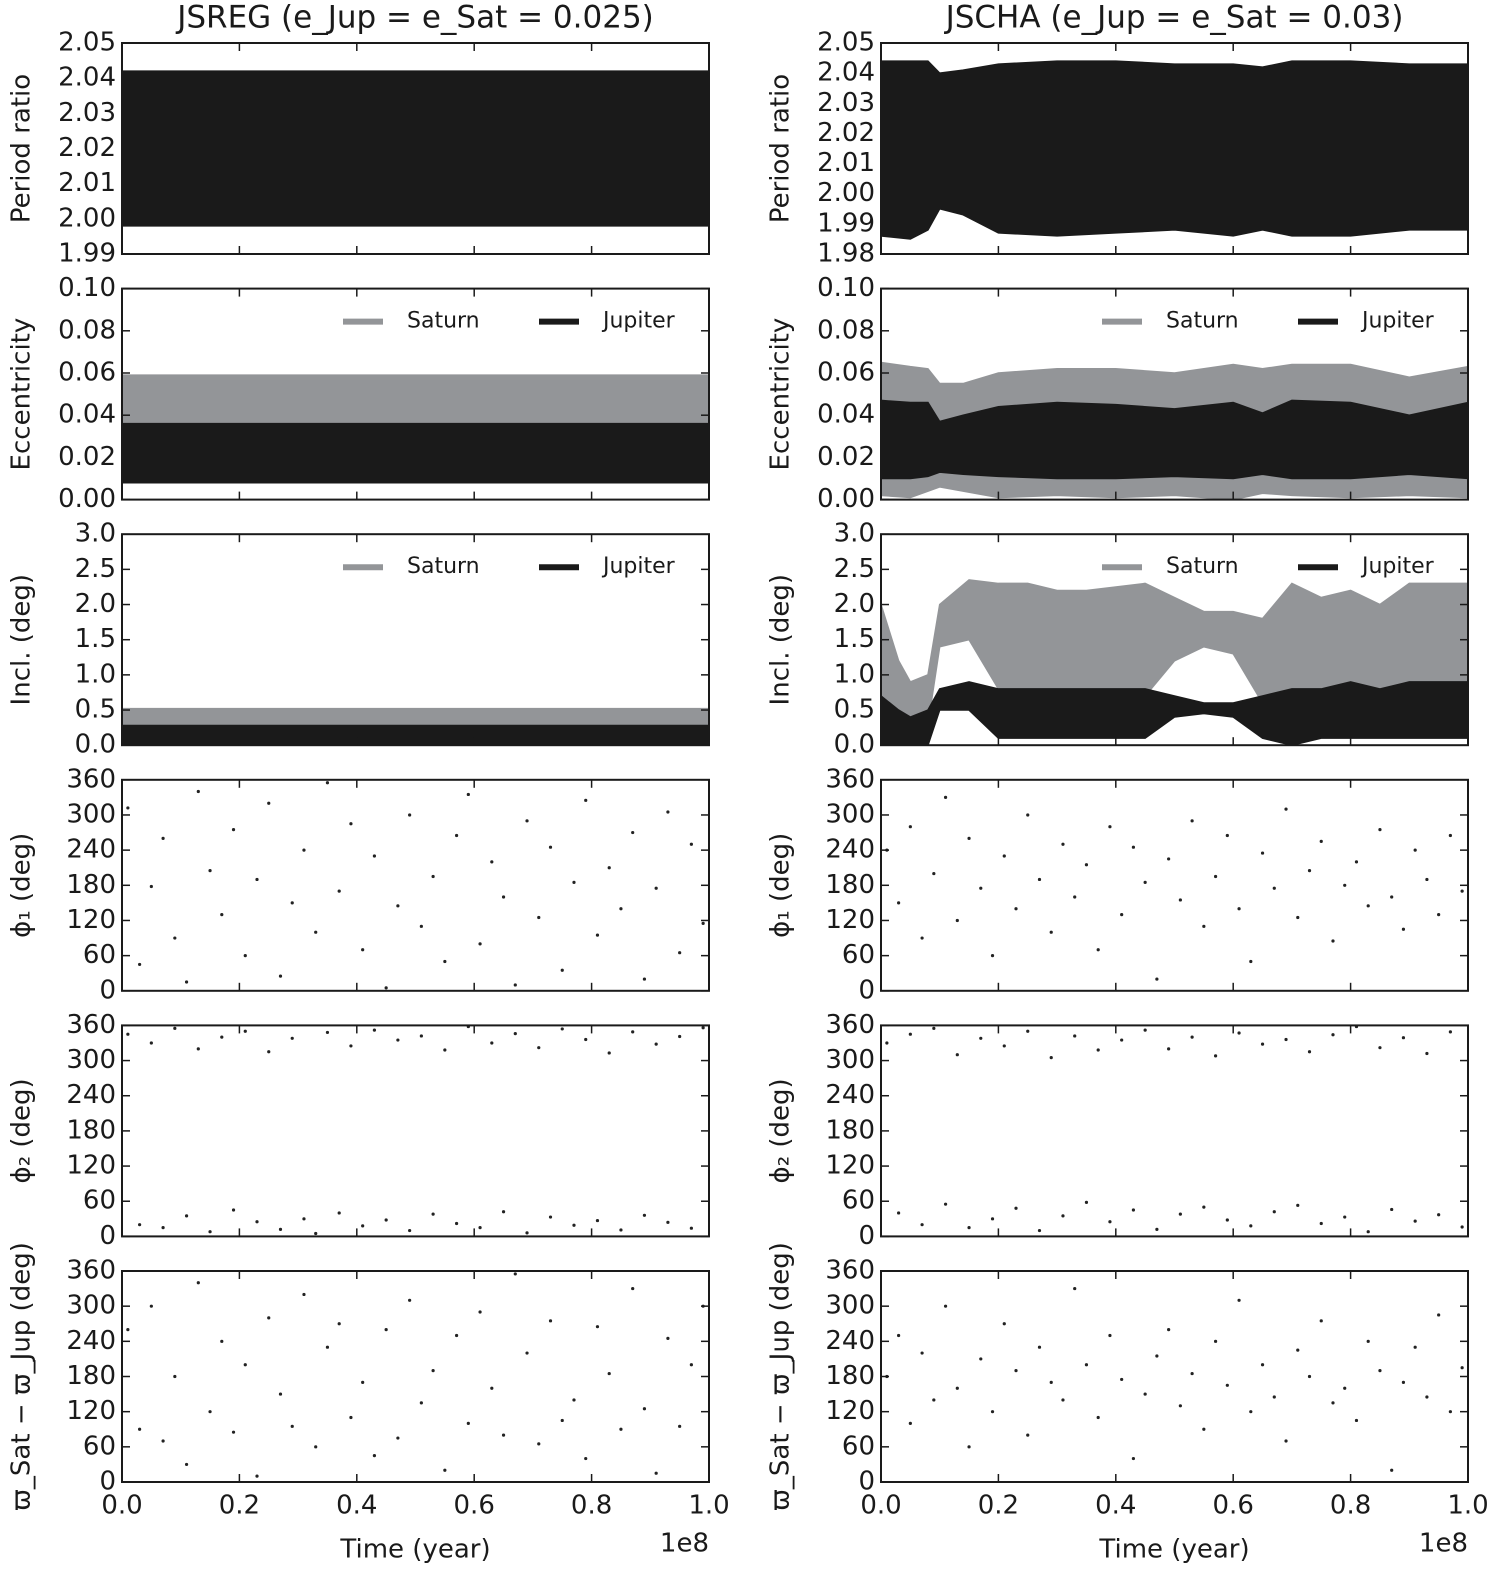  Describe the element at coordinates (1202, 566) in the screenshot. I see `legend-label: Saturn` at that location.